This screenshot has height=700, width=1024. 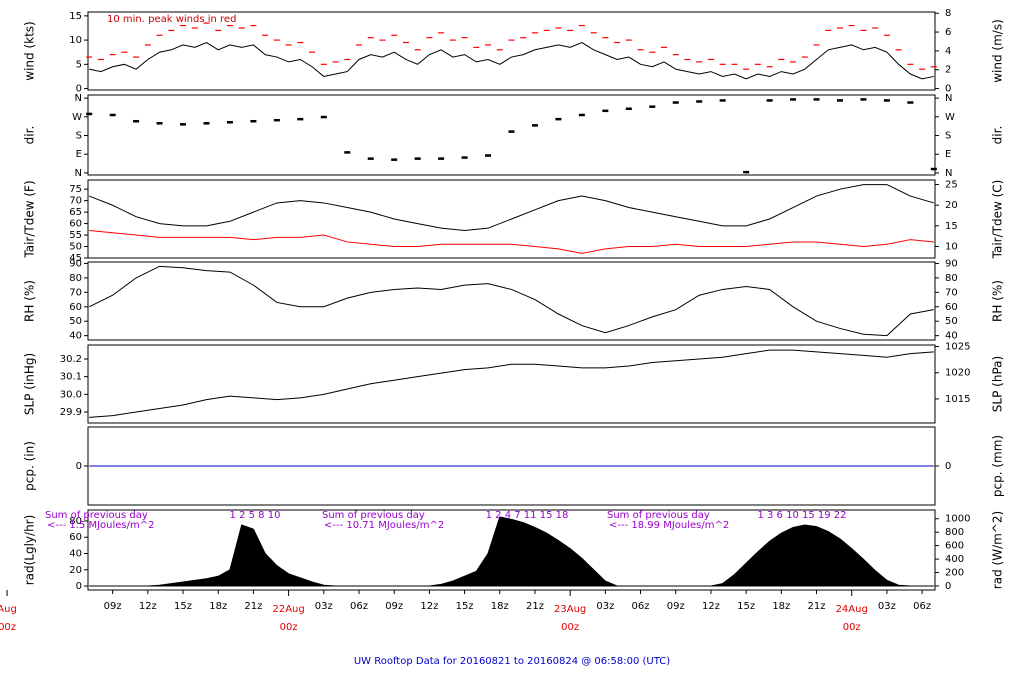 I want to click on y-tick-label: 30.2, so click(x=71, y=359).